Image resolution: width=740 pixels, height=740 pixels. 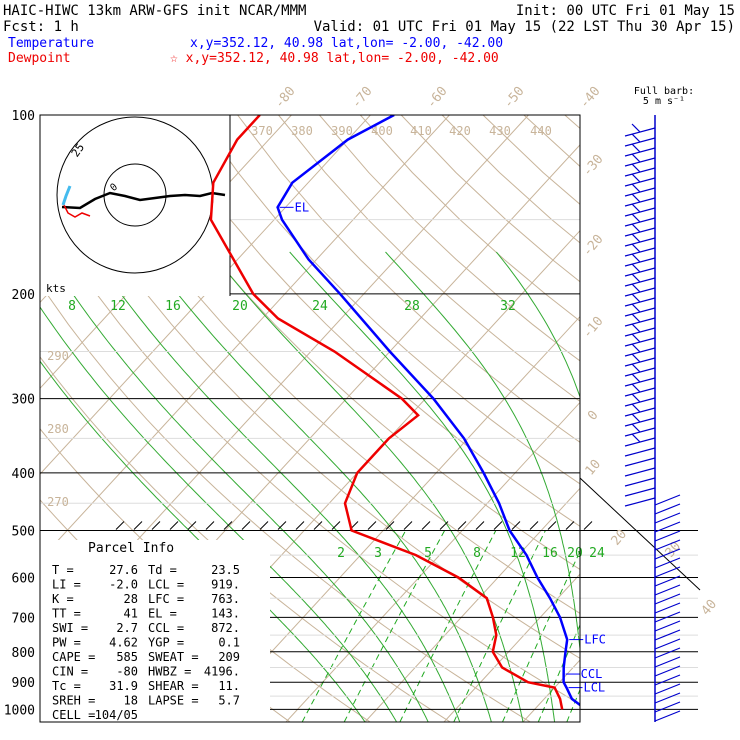 What do you see at coordinates (346, 43) in the screenshot?
I see `temperature-location: x,y=352.12, 40.98 lat,lon= -2.00, -42.00` at bounding box center [346, 43].